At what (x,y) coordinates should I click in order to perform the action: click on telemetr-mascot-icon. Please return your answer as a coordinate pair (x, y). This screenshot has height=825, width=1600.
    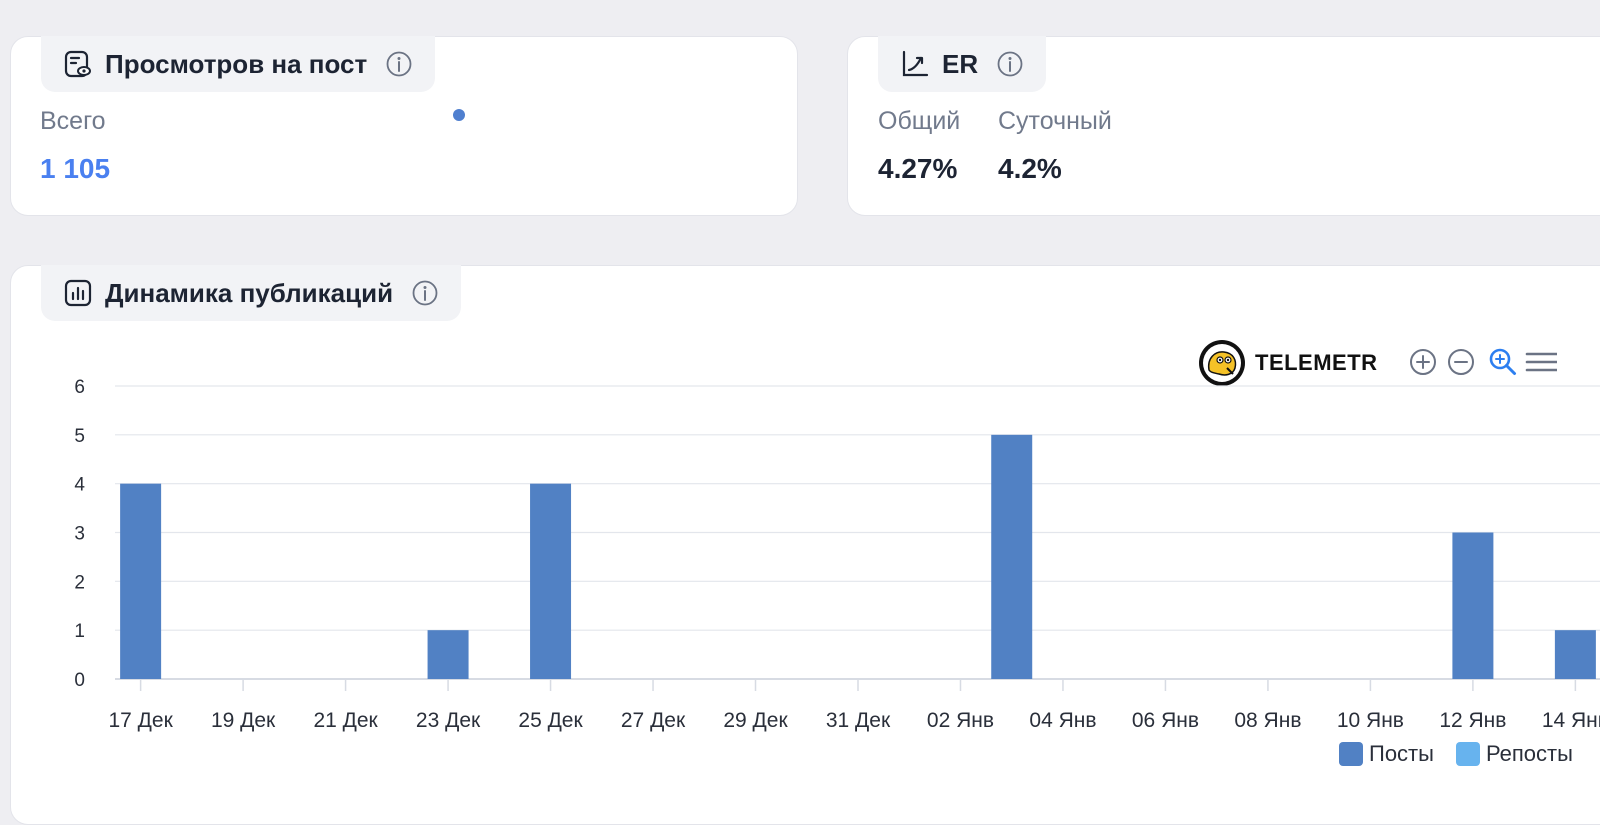
    Looking at the image, I should click on (1222, 363).